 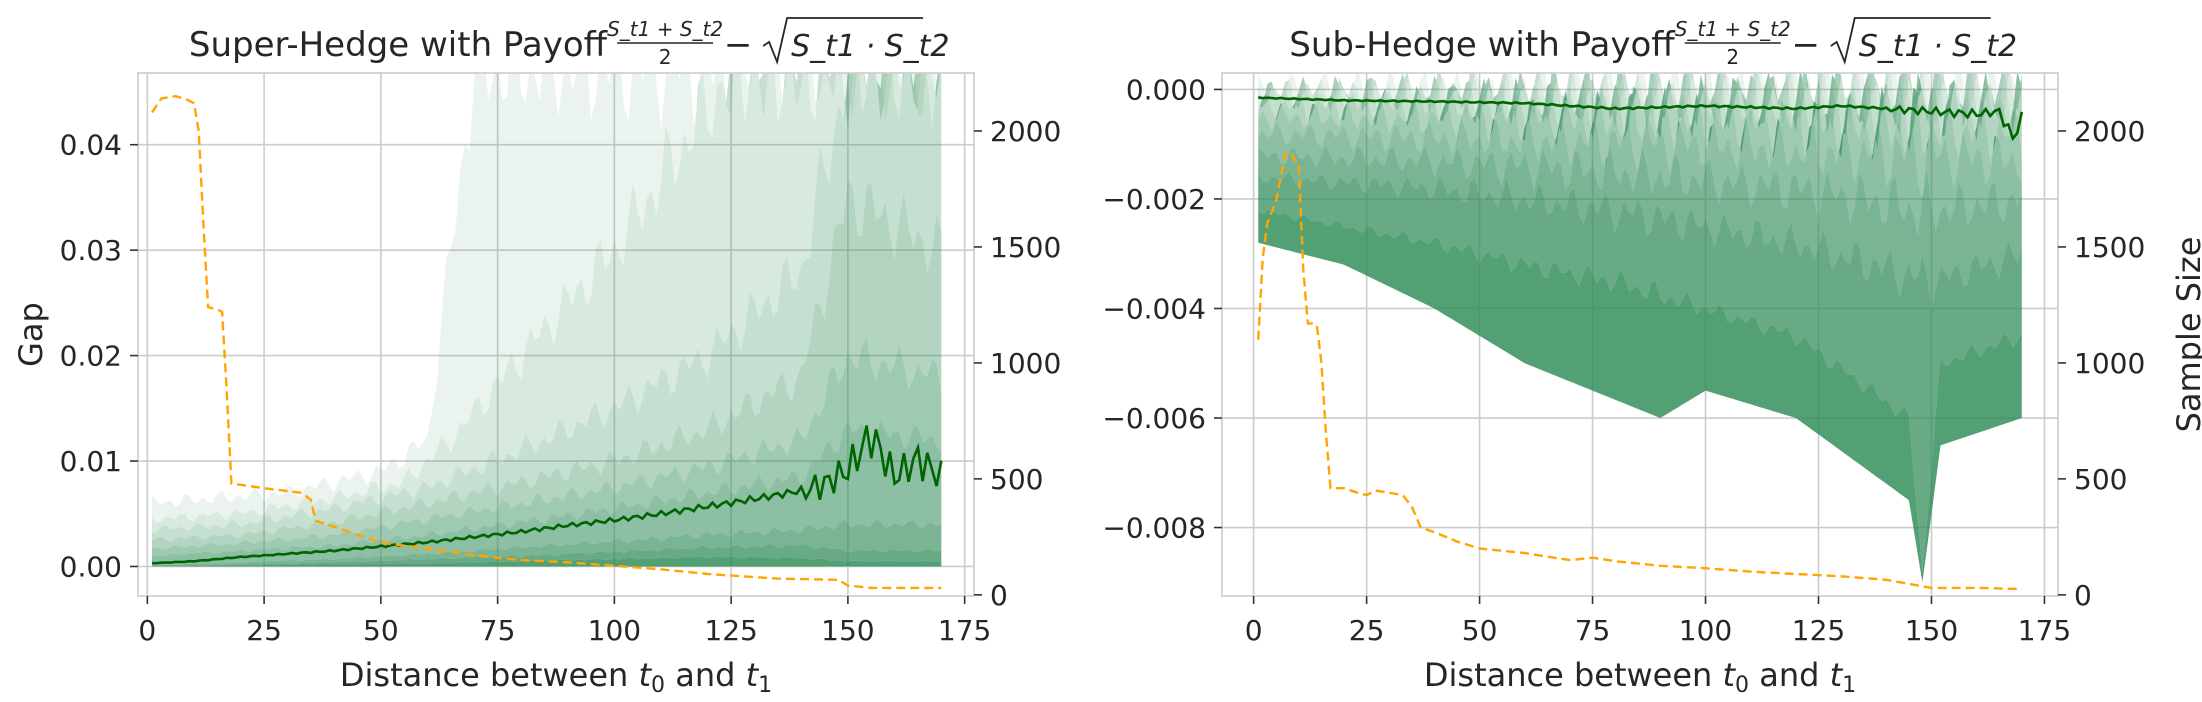 I want to click on y-tick-label-4: 0.04, so click(x=91, y=145).